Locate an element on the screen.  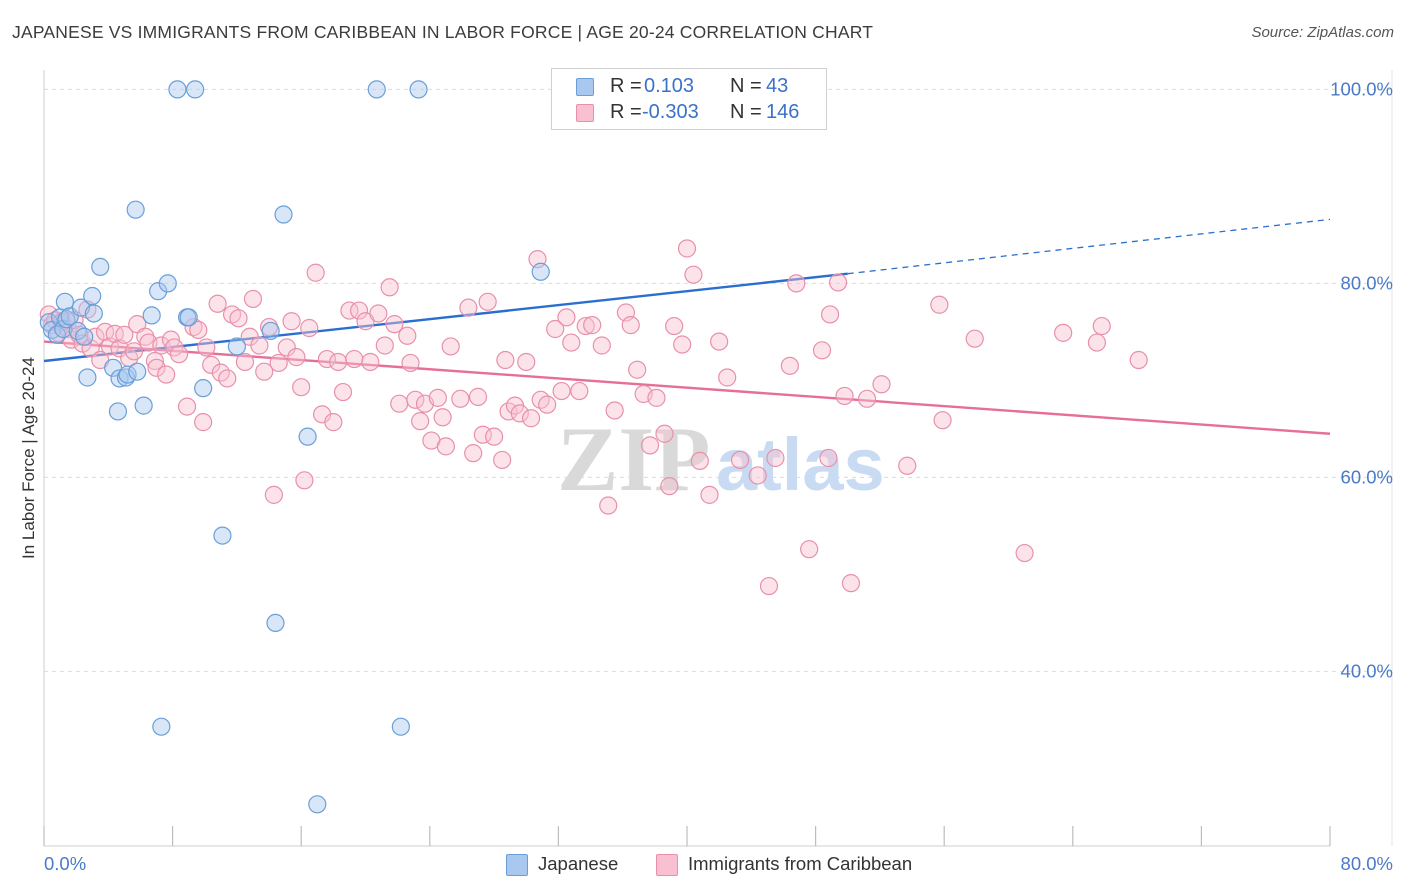
stats-swatch-japanese is located at coordinates (585, 87).